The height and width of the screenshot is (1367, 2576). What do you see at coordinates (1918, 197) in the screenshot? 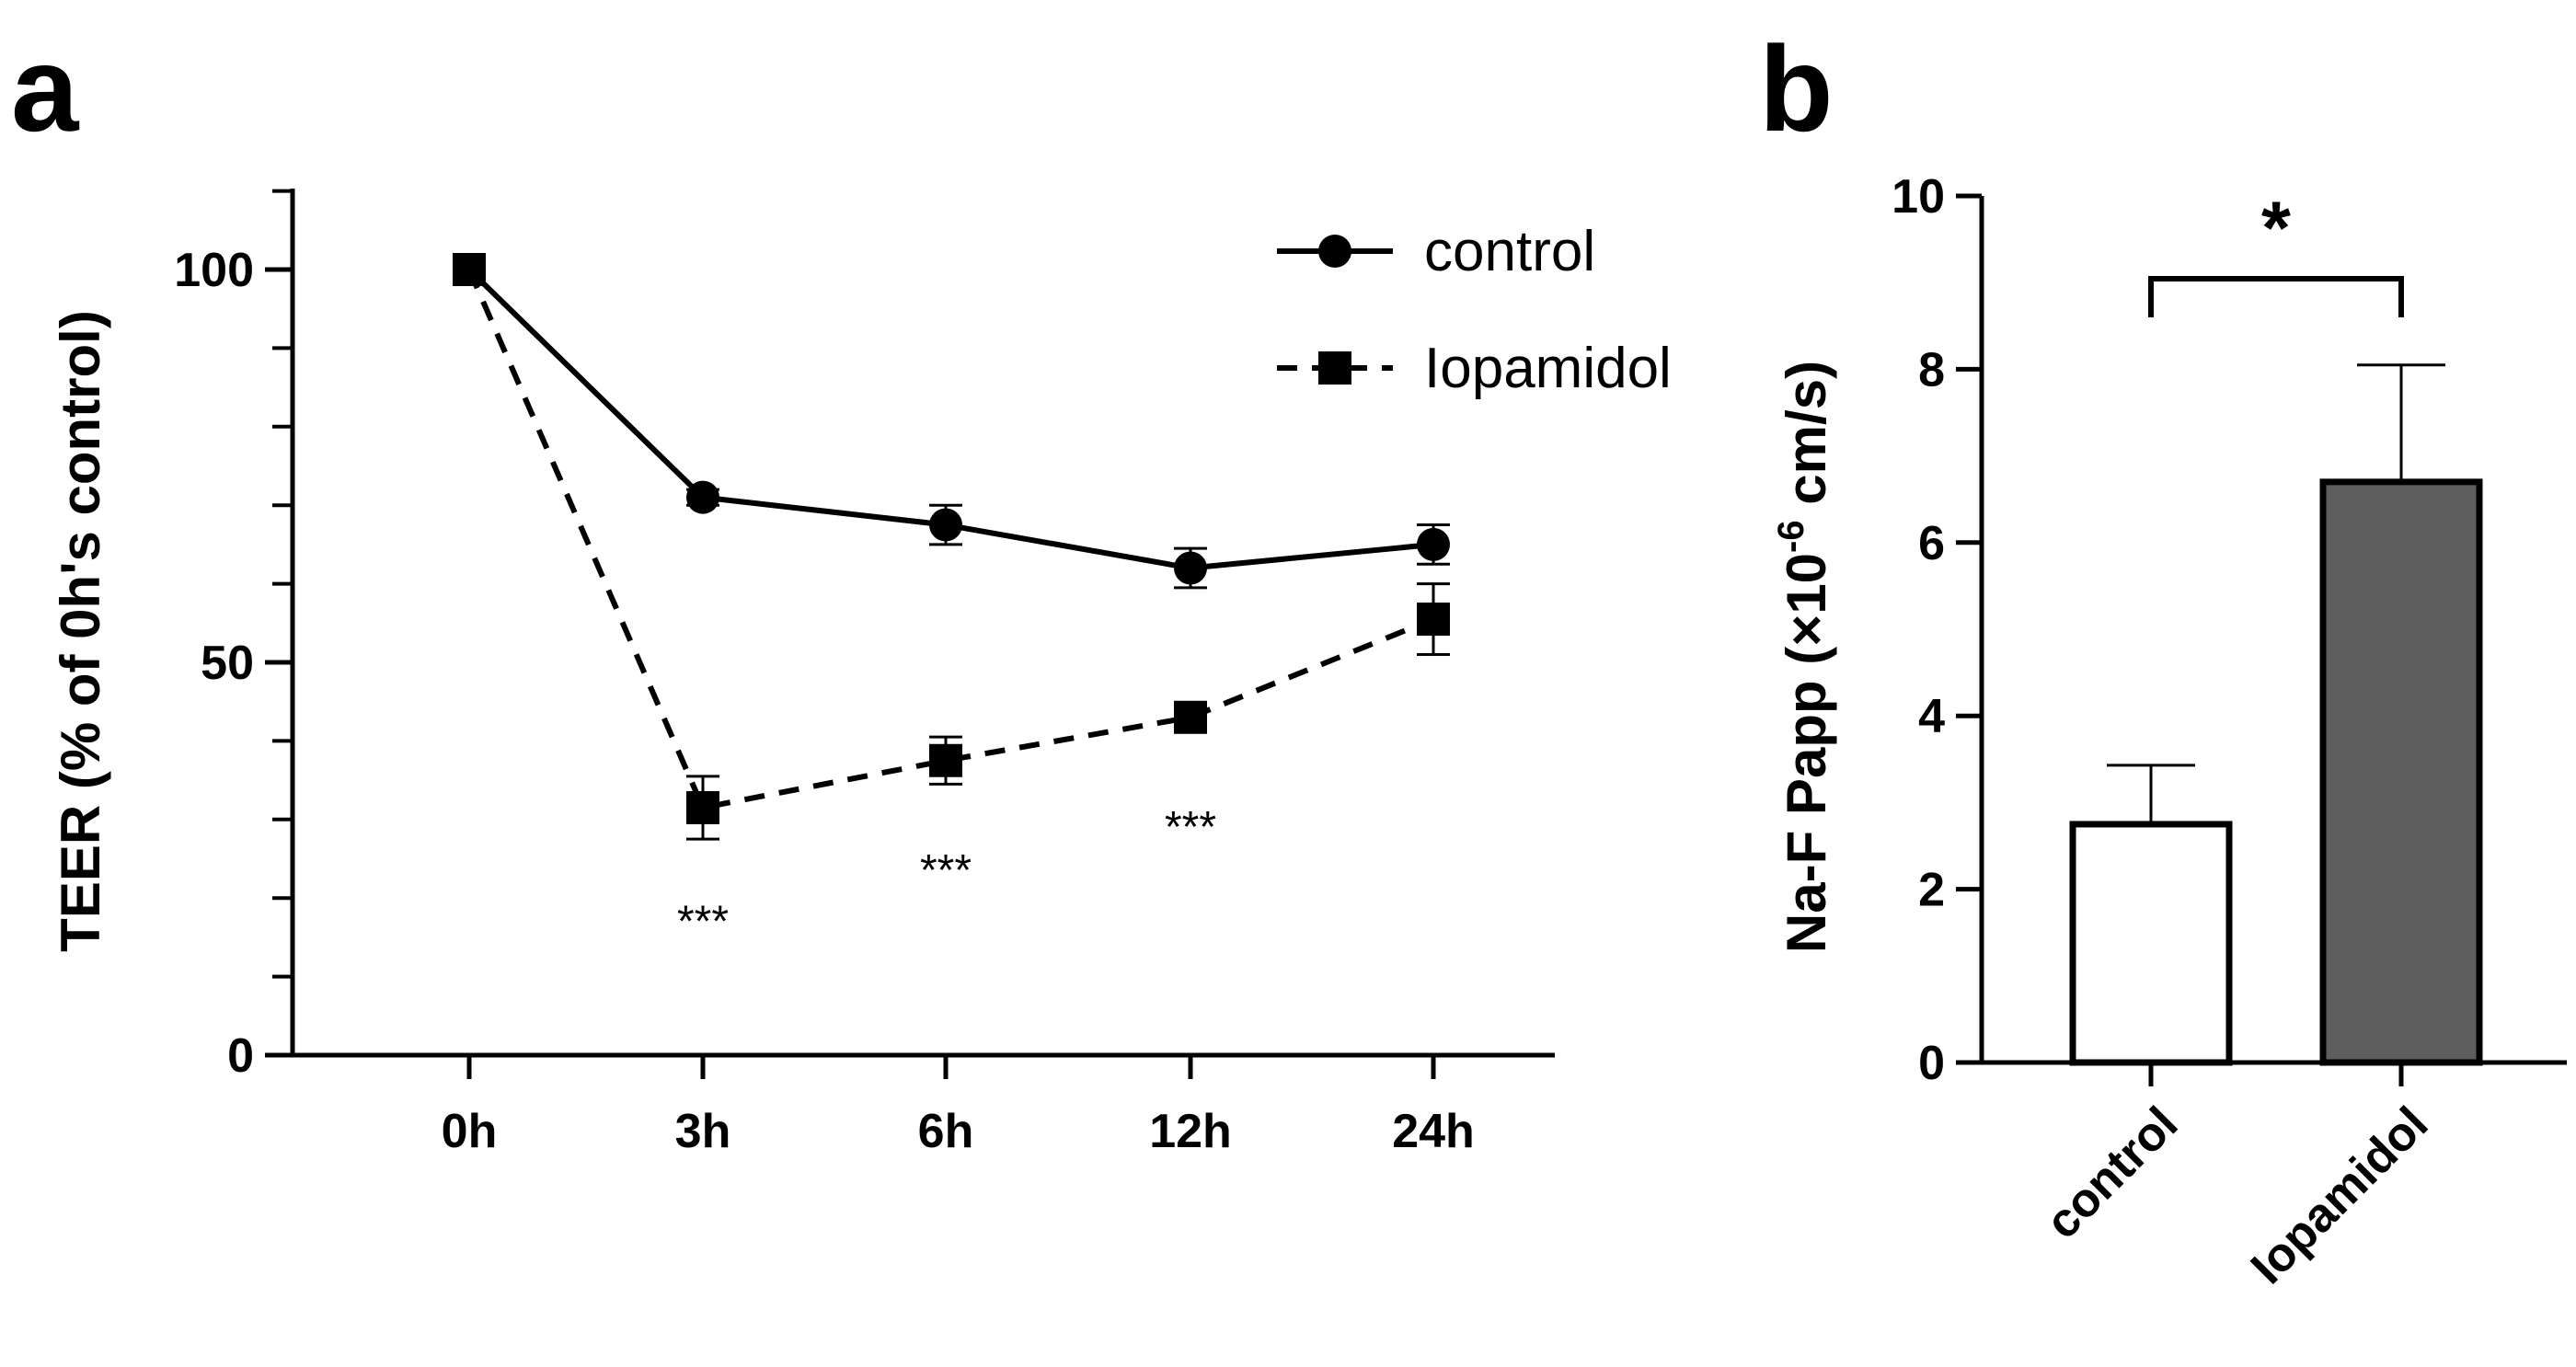
I see `panel-b-y-tick-label: 10` at bounding box center [1918, 197].